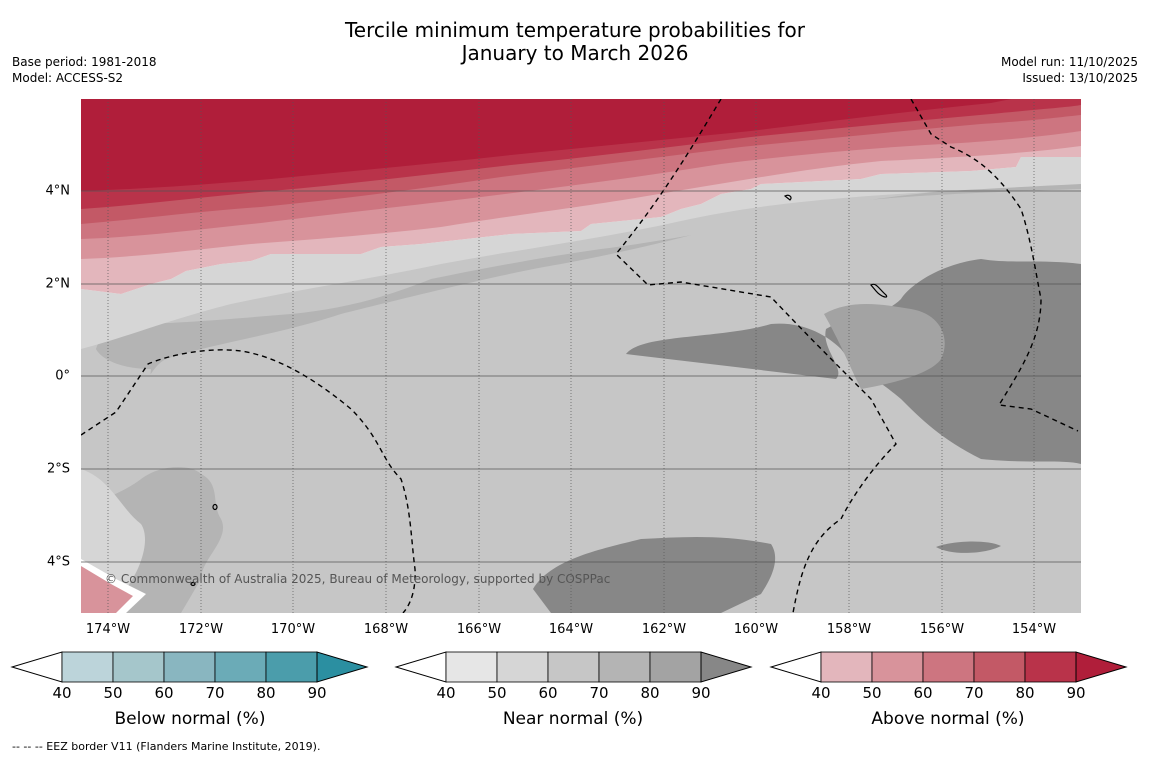 Image resolution: width=1150 pixels, height=758 pixels. Describe the element at coordinates (84, 70) in the screenshot. I see `meta-left: Base period: 1981-2018 Model: ACCESS-S2` at that location.